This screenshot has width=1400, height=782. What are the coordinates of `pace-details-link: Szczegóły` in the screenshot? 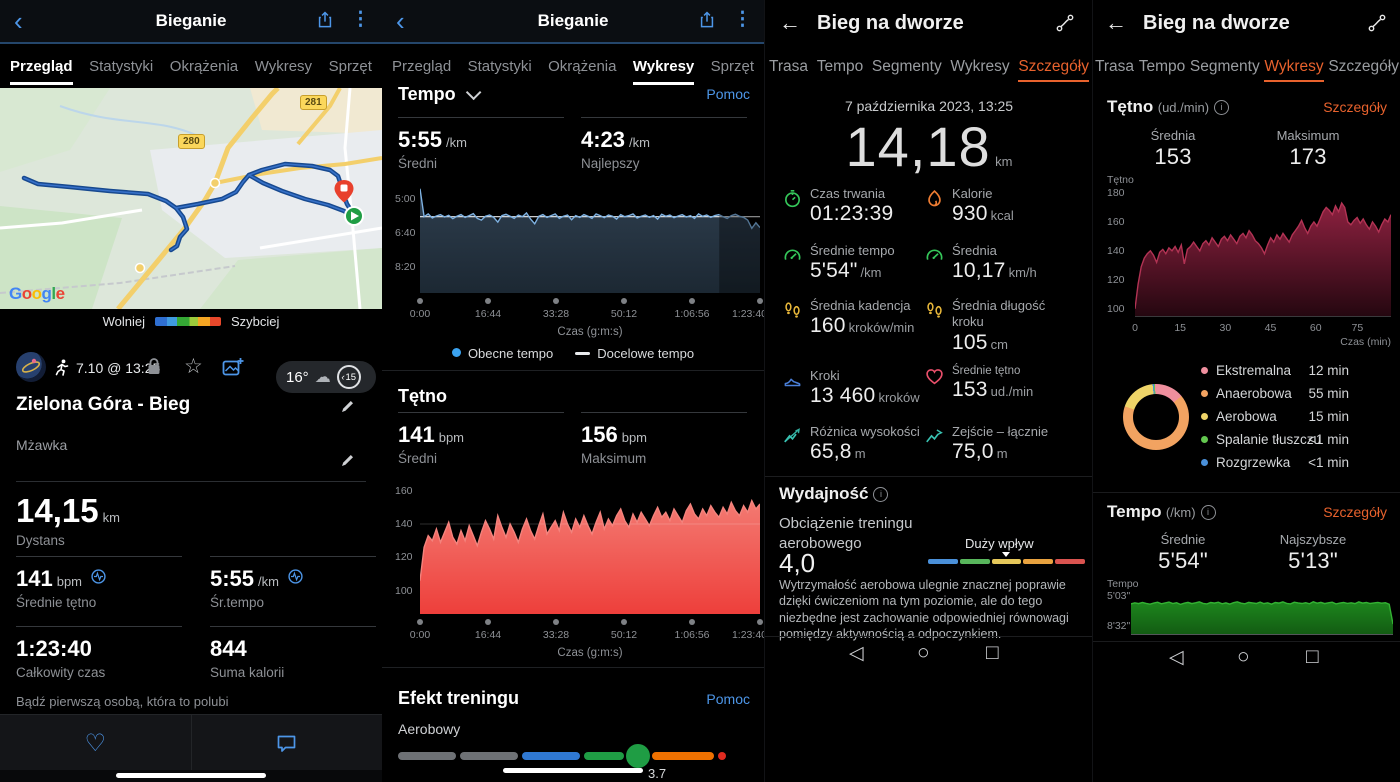 It's located at (1355, 512).